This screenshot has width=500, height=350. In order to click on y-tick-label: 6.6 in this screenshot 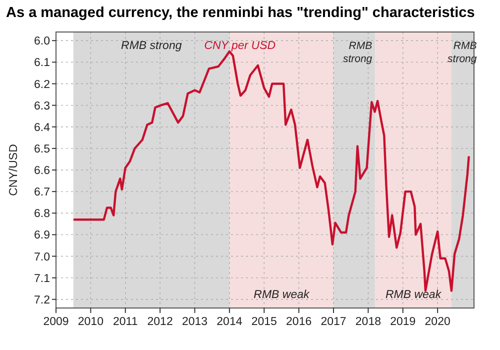, I will do `click(42, 171)`.